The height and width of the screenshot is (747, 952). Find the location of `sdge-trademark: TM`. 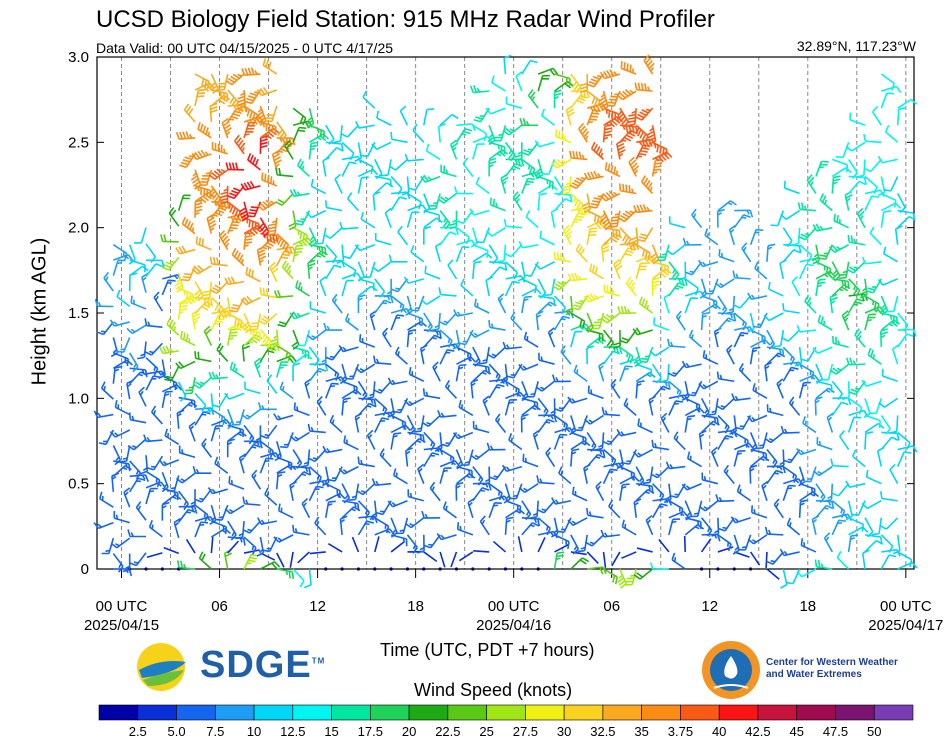

sdge-trademark: TM is located at coordinates (318, 661).